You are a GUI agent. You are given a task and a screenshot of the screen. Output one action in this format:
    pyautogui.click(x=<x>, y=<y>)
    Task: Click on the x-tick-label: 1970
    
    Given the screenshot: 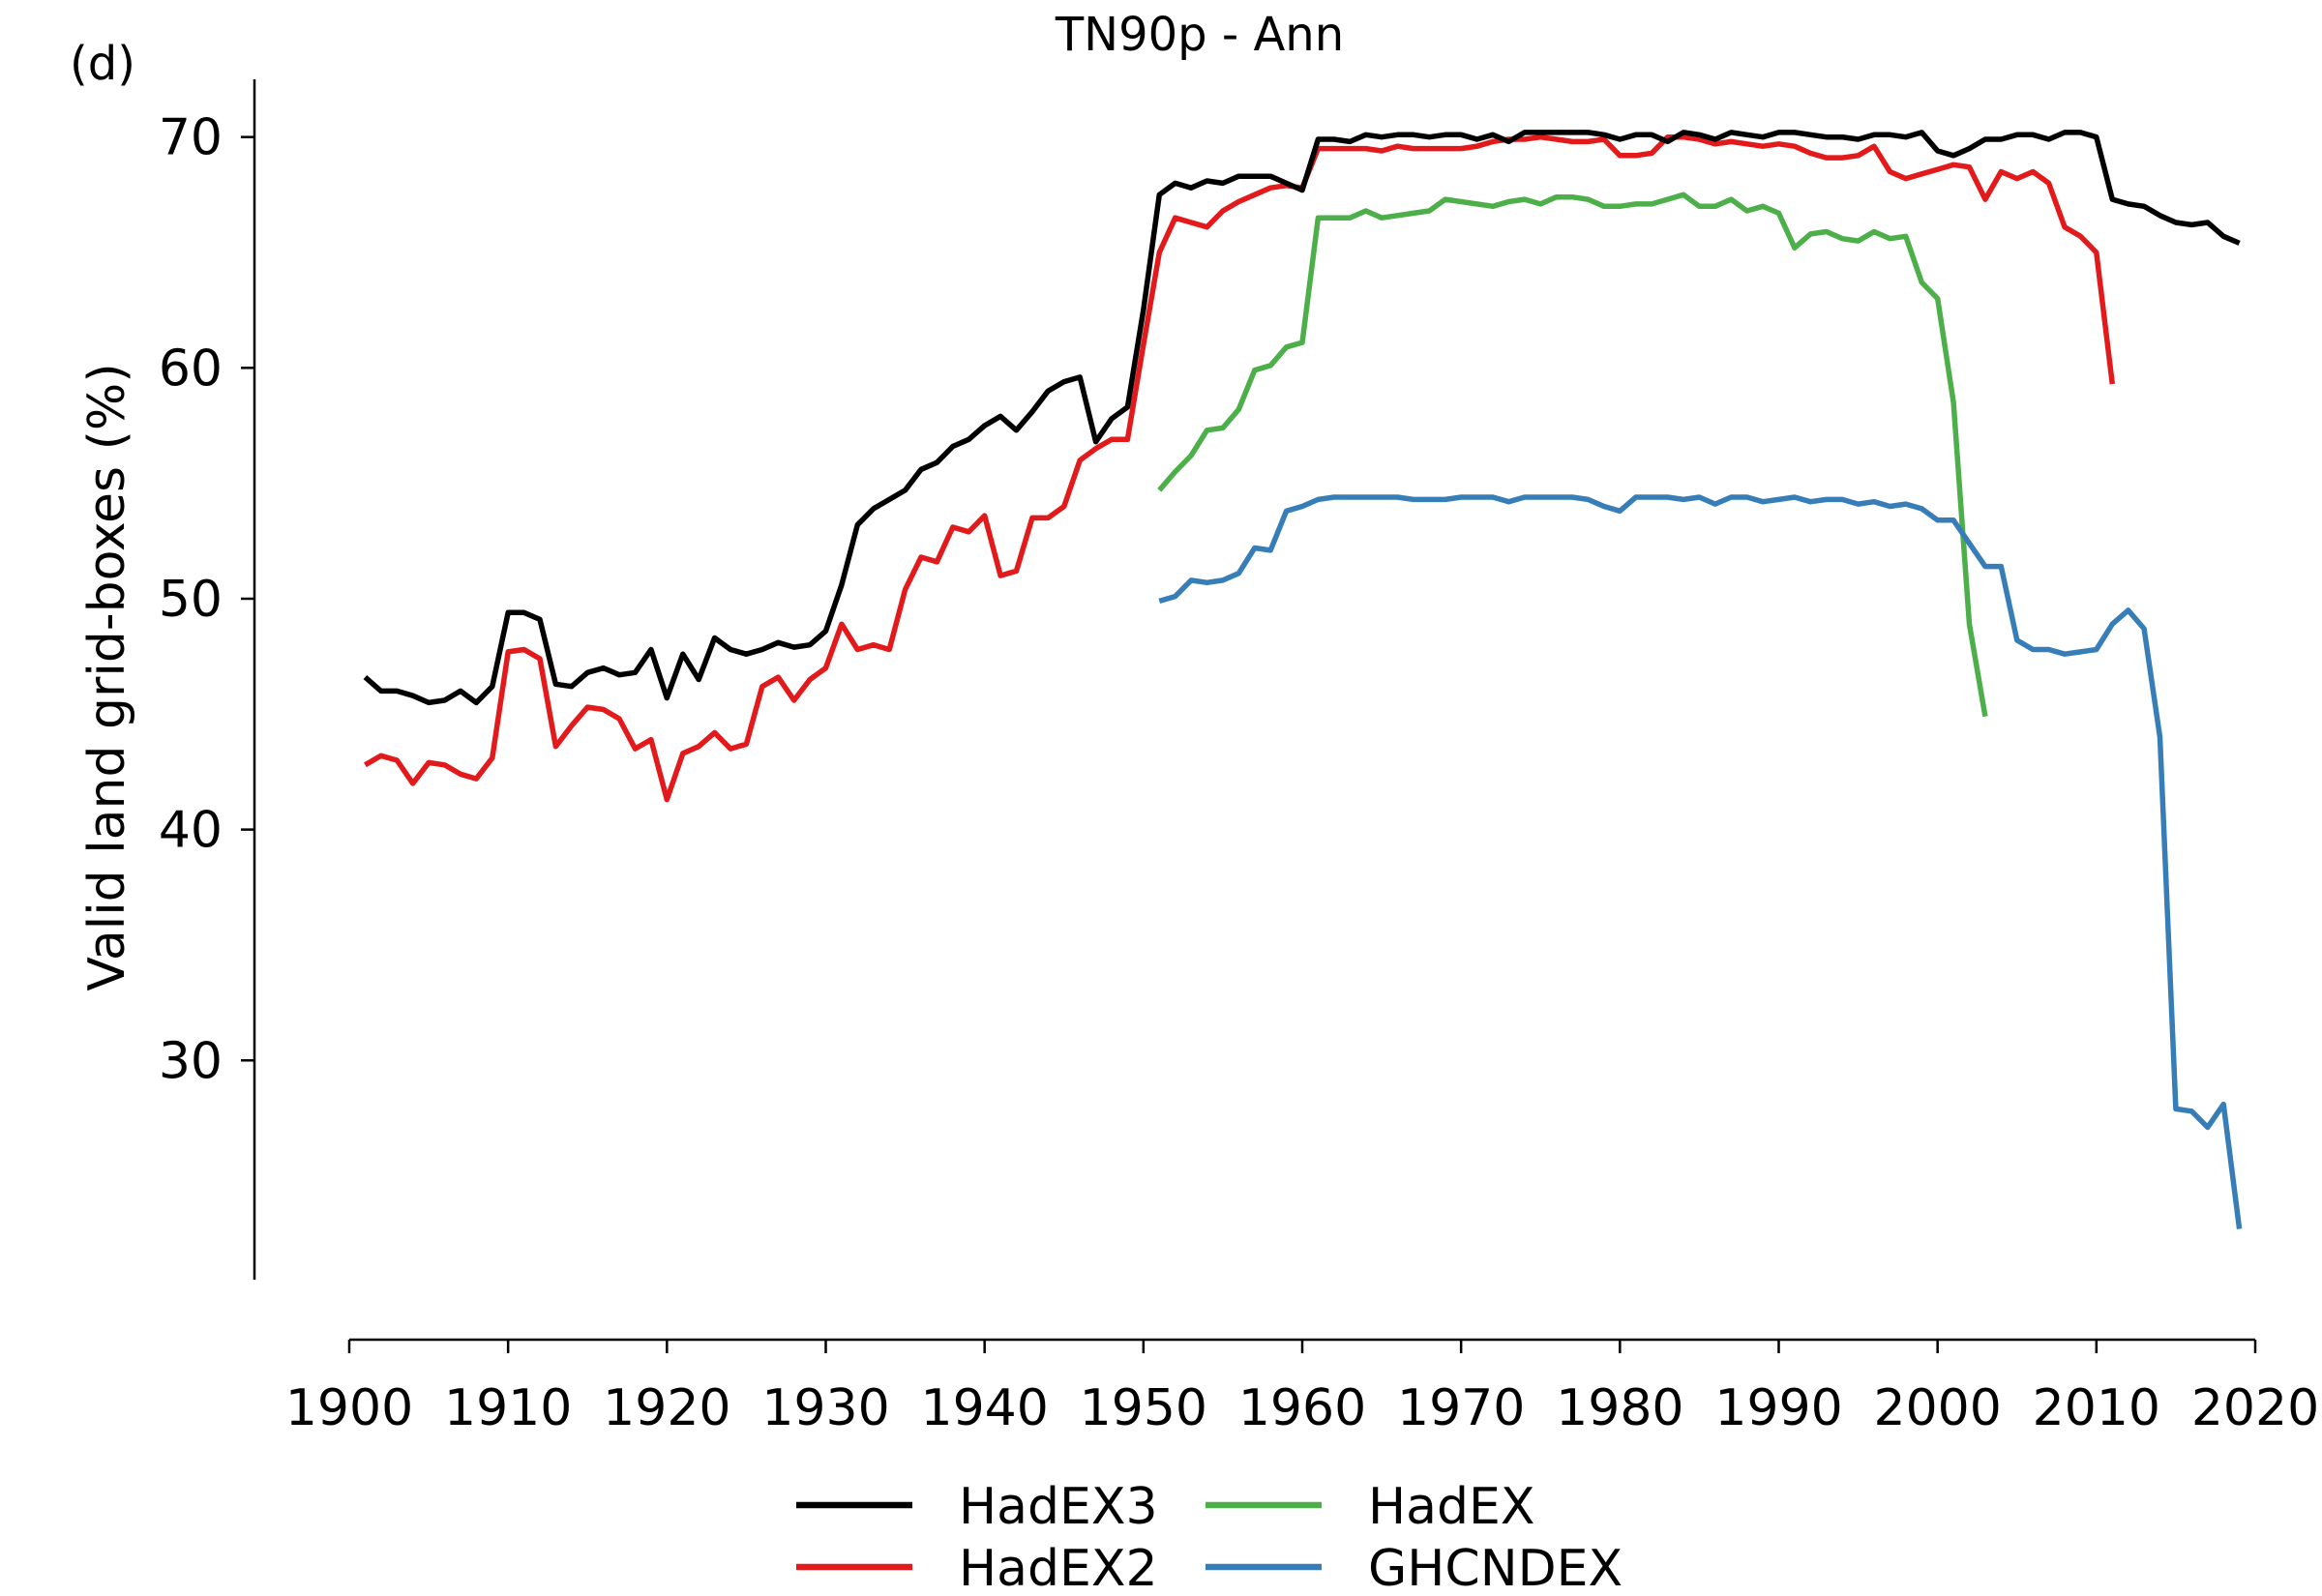 What is the action you would take?
    pyautogui.click(x=1461, y=1408)
    